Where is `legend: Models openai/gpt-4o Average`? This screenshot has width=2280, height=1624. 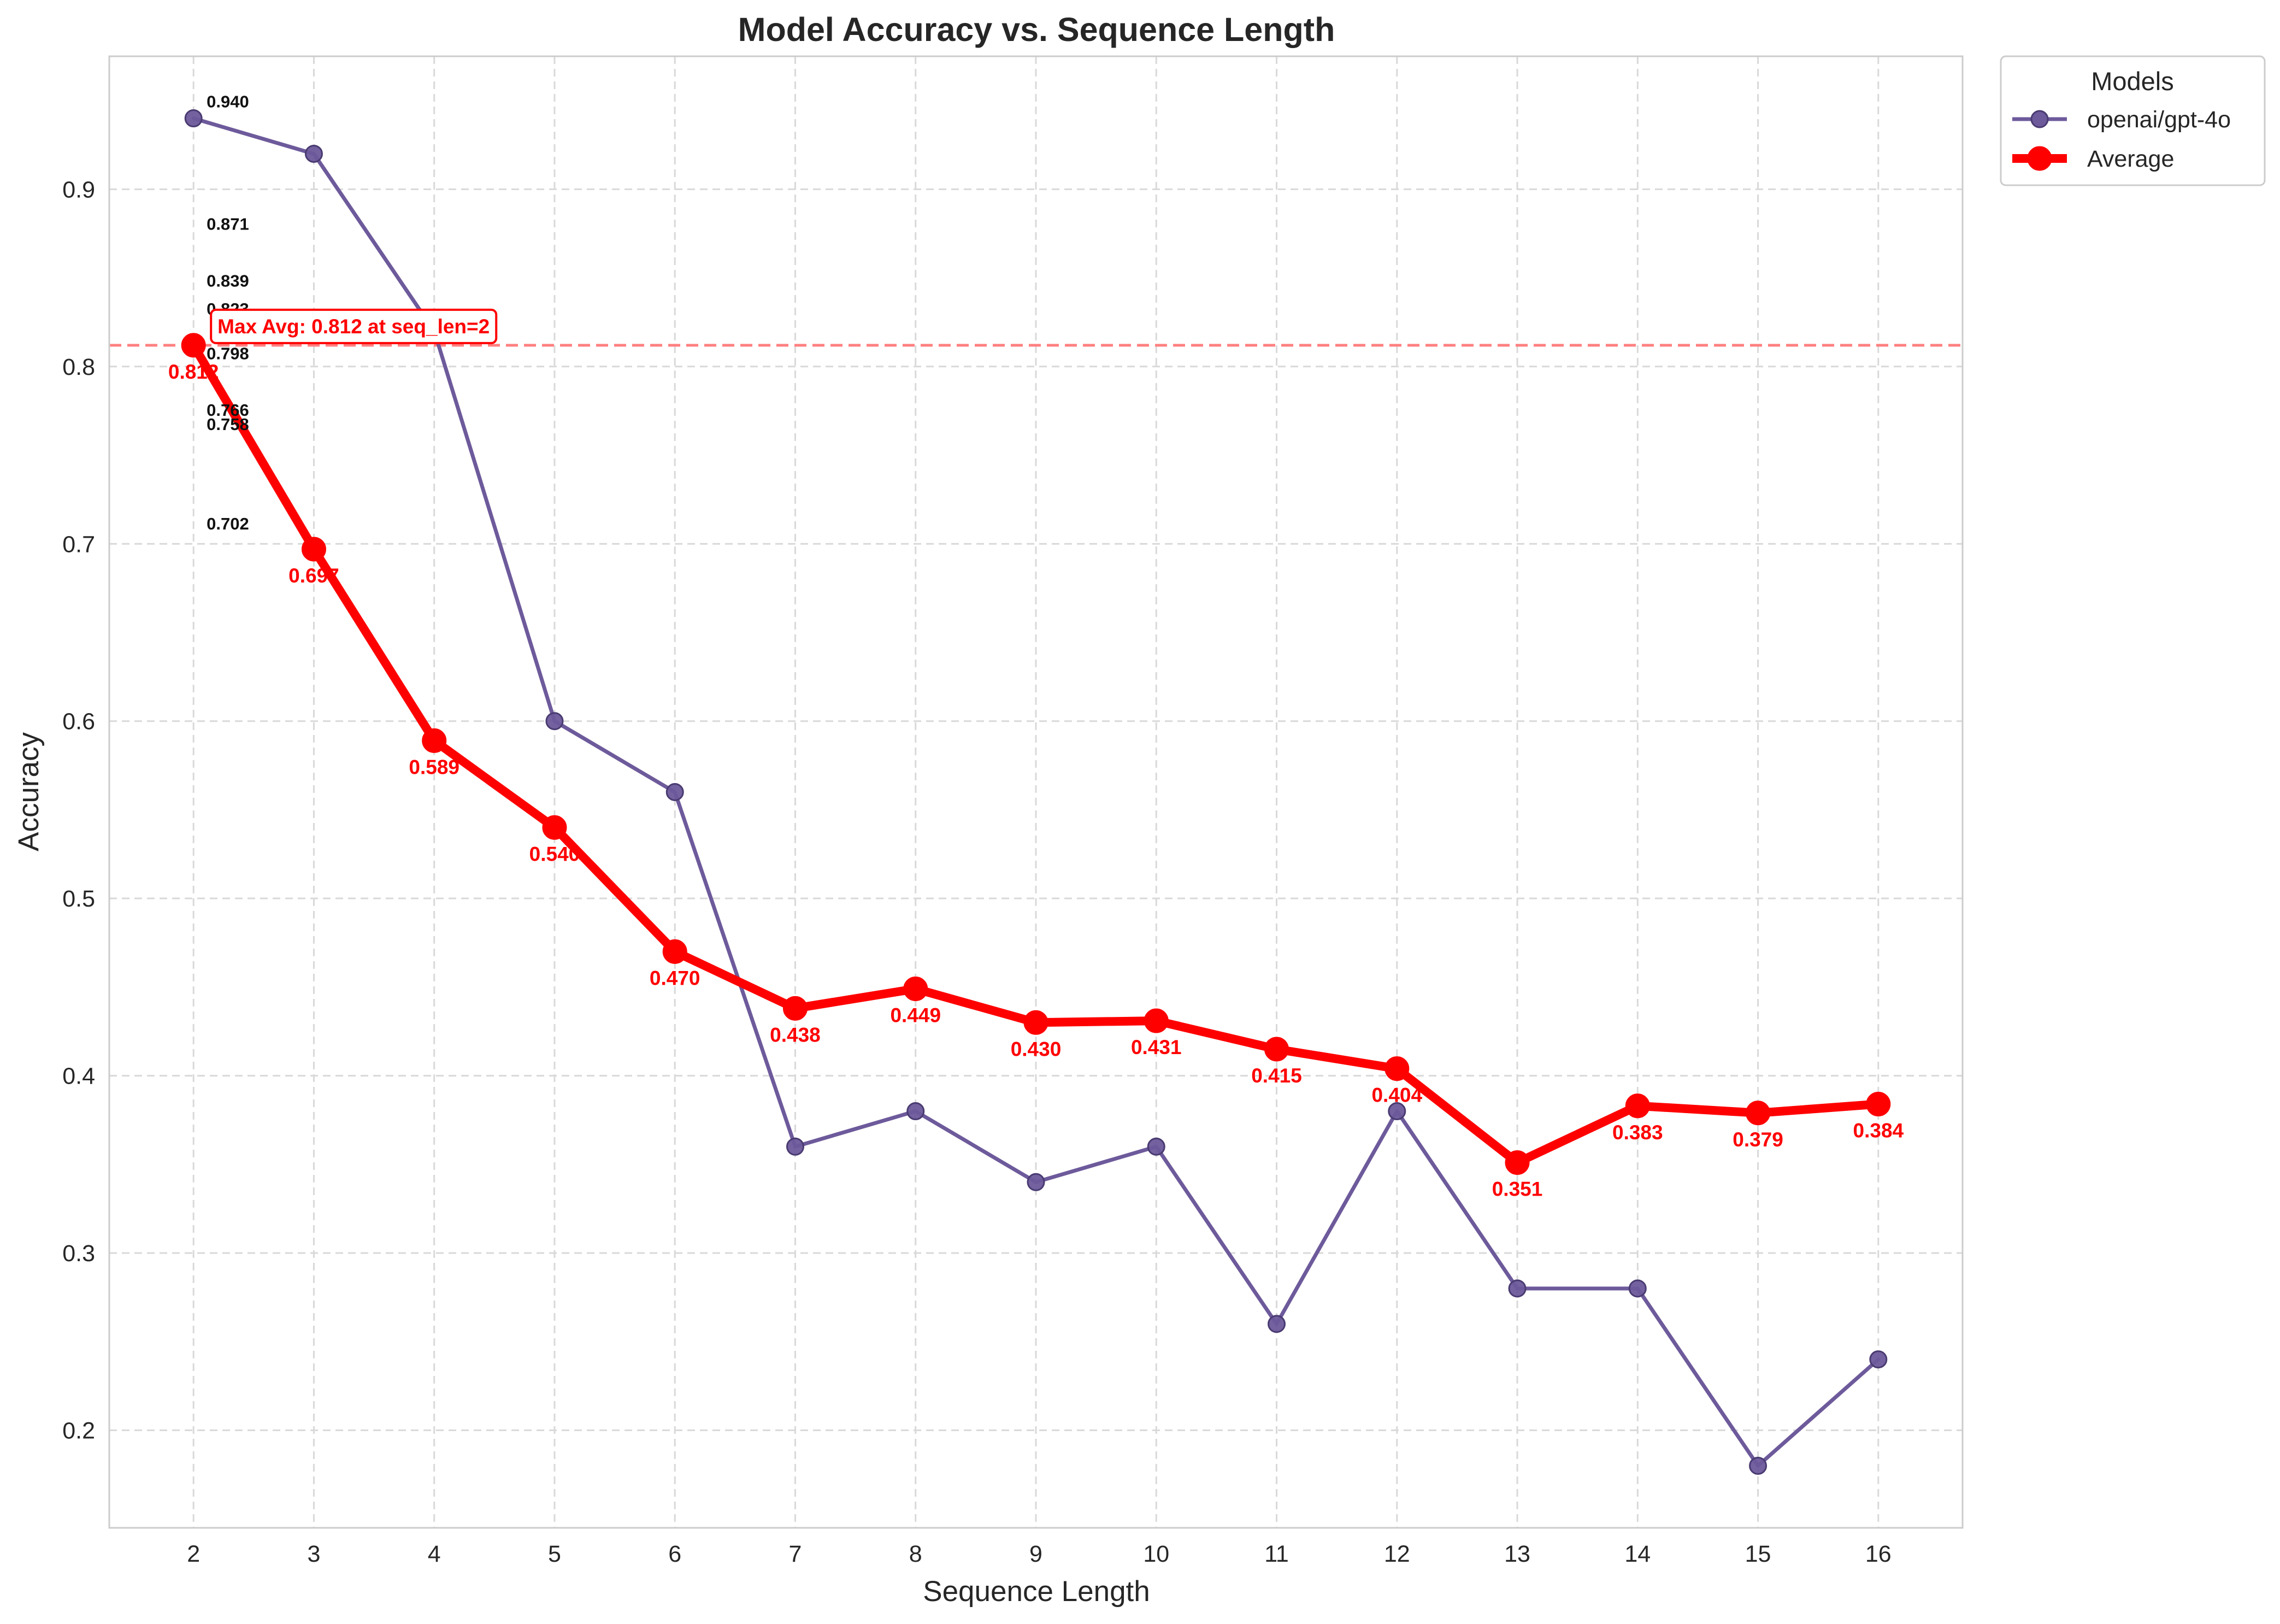 legend: Models openai/gpt-4o Average is located at coordinates (2133, 120).